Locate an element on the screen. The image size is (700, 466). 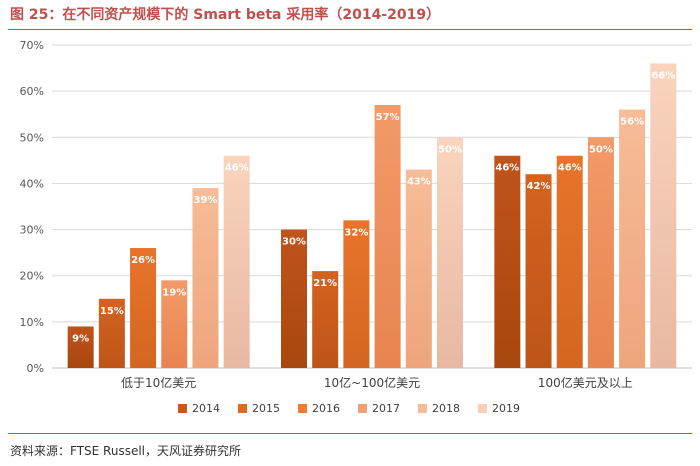
data-label: 42% is located at coordinates (539, 186).